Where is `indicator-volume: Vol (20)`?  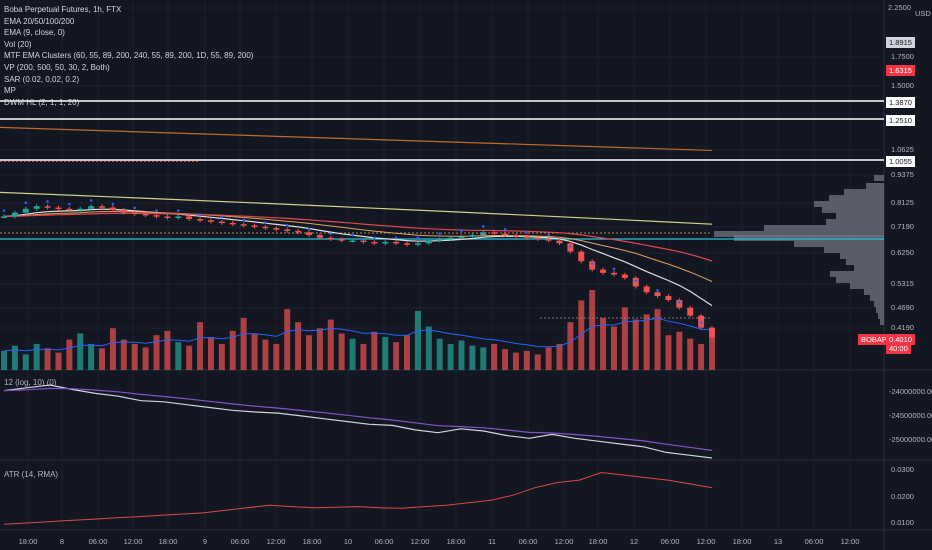
indicator-volume: Vol (20) is located at coordinates (18, 44).